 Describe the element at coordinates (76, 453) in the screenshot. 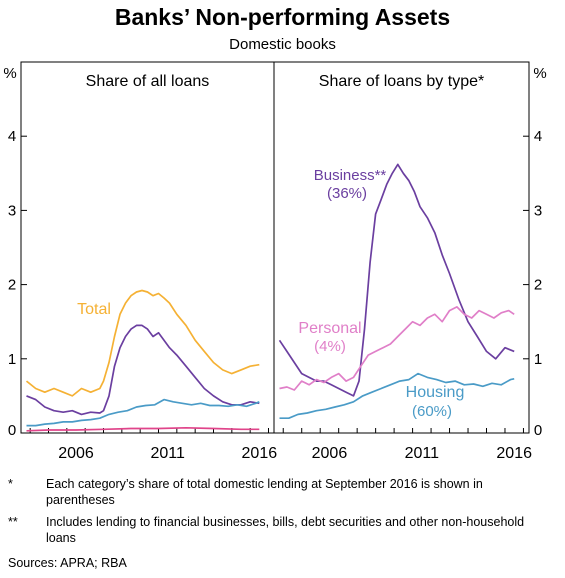

I see `x-tick-label-left: 2006` at that location.